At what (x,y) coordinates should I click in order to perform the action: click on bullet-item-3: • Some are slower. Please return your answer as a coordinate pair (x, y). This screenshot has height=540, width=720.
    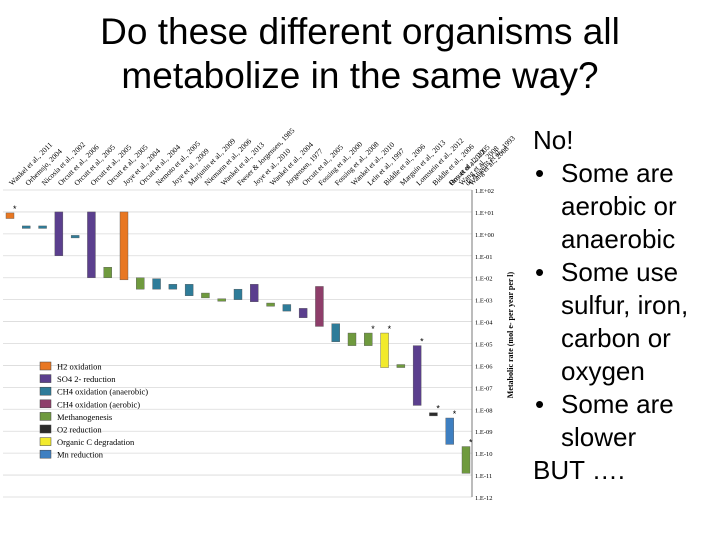
    Looking at the image, I should click on (625, 421).